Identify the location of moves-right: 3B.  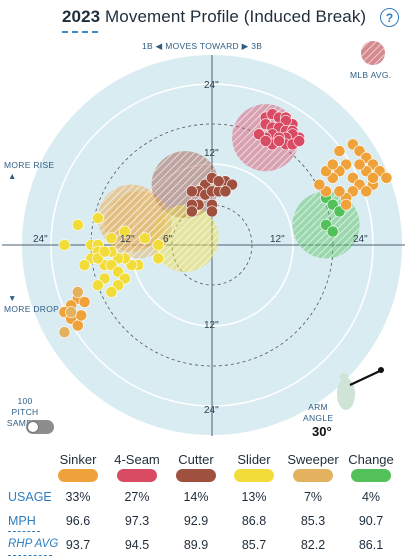
(257, 46).